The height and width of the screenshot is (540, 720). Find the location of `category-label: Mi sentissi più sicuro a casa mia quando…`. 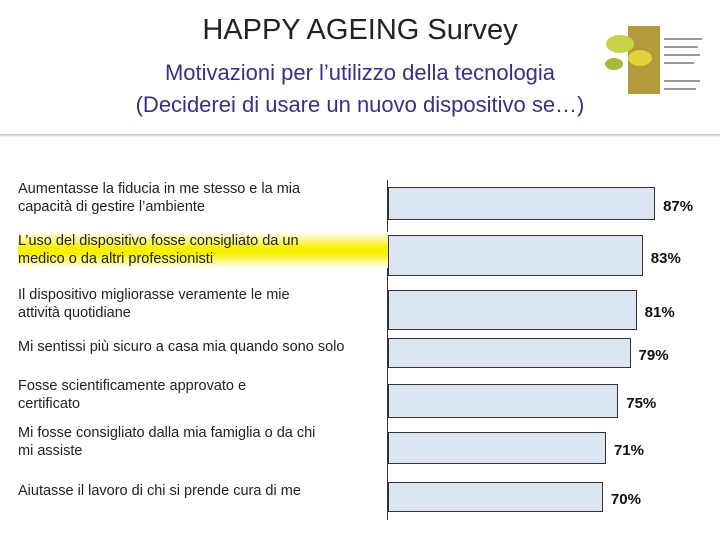

category-label: Mi sentissi più sicuro a casa mia quando… is located at coordinates (181, 347).